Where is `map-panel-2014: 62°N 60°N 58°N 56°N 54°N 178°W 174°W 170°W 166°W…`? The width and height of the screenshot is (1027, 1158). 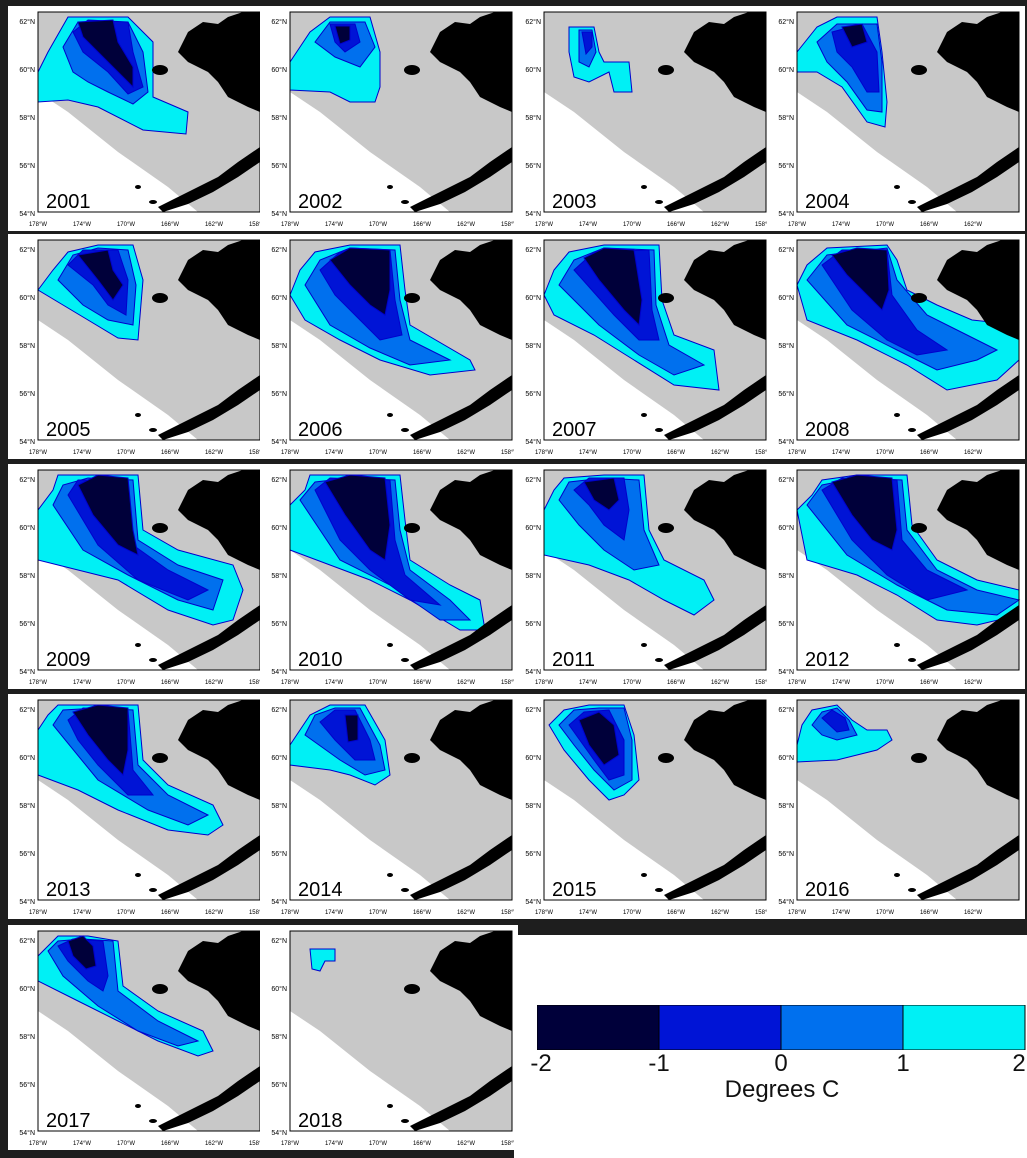 map-panel-2014: 62°N 60°N 58°N 56°N 54°N 178°W 174°W 170°W 166°W… is located at coordinates (389, 806).